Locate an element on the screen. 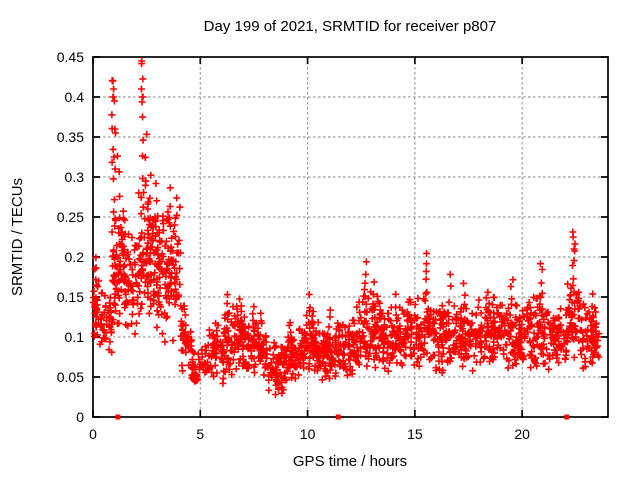 The width and height of the screenshot is (640, 480). y-tick-label: 0.4 is located at coordinates (75, 97).